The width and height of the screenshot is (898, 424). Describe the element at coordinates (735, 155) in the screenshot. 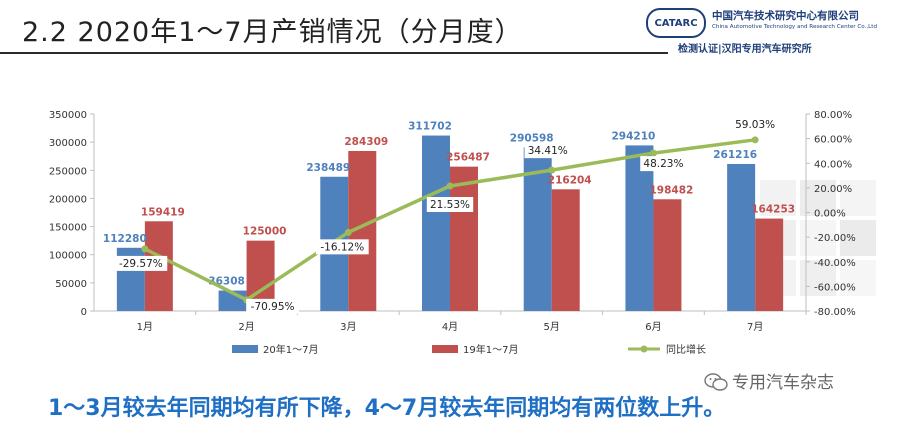

I see `bar-2020-data-label: 261216` at that location.